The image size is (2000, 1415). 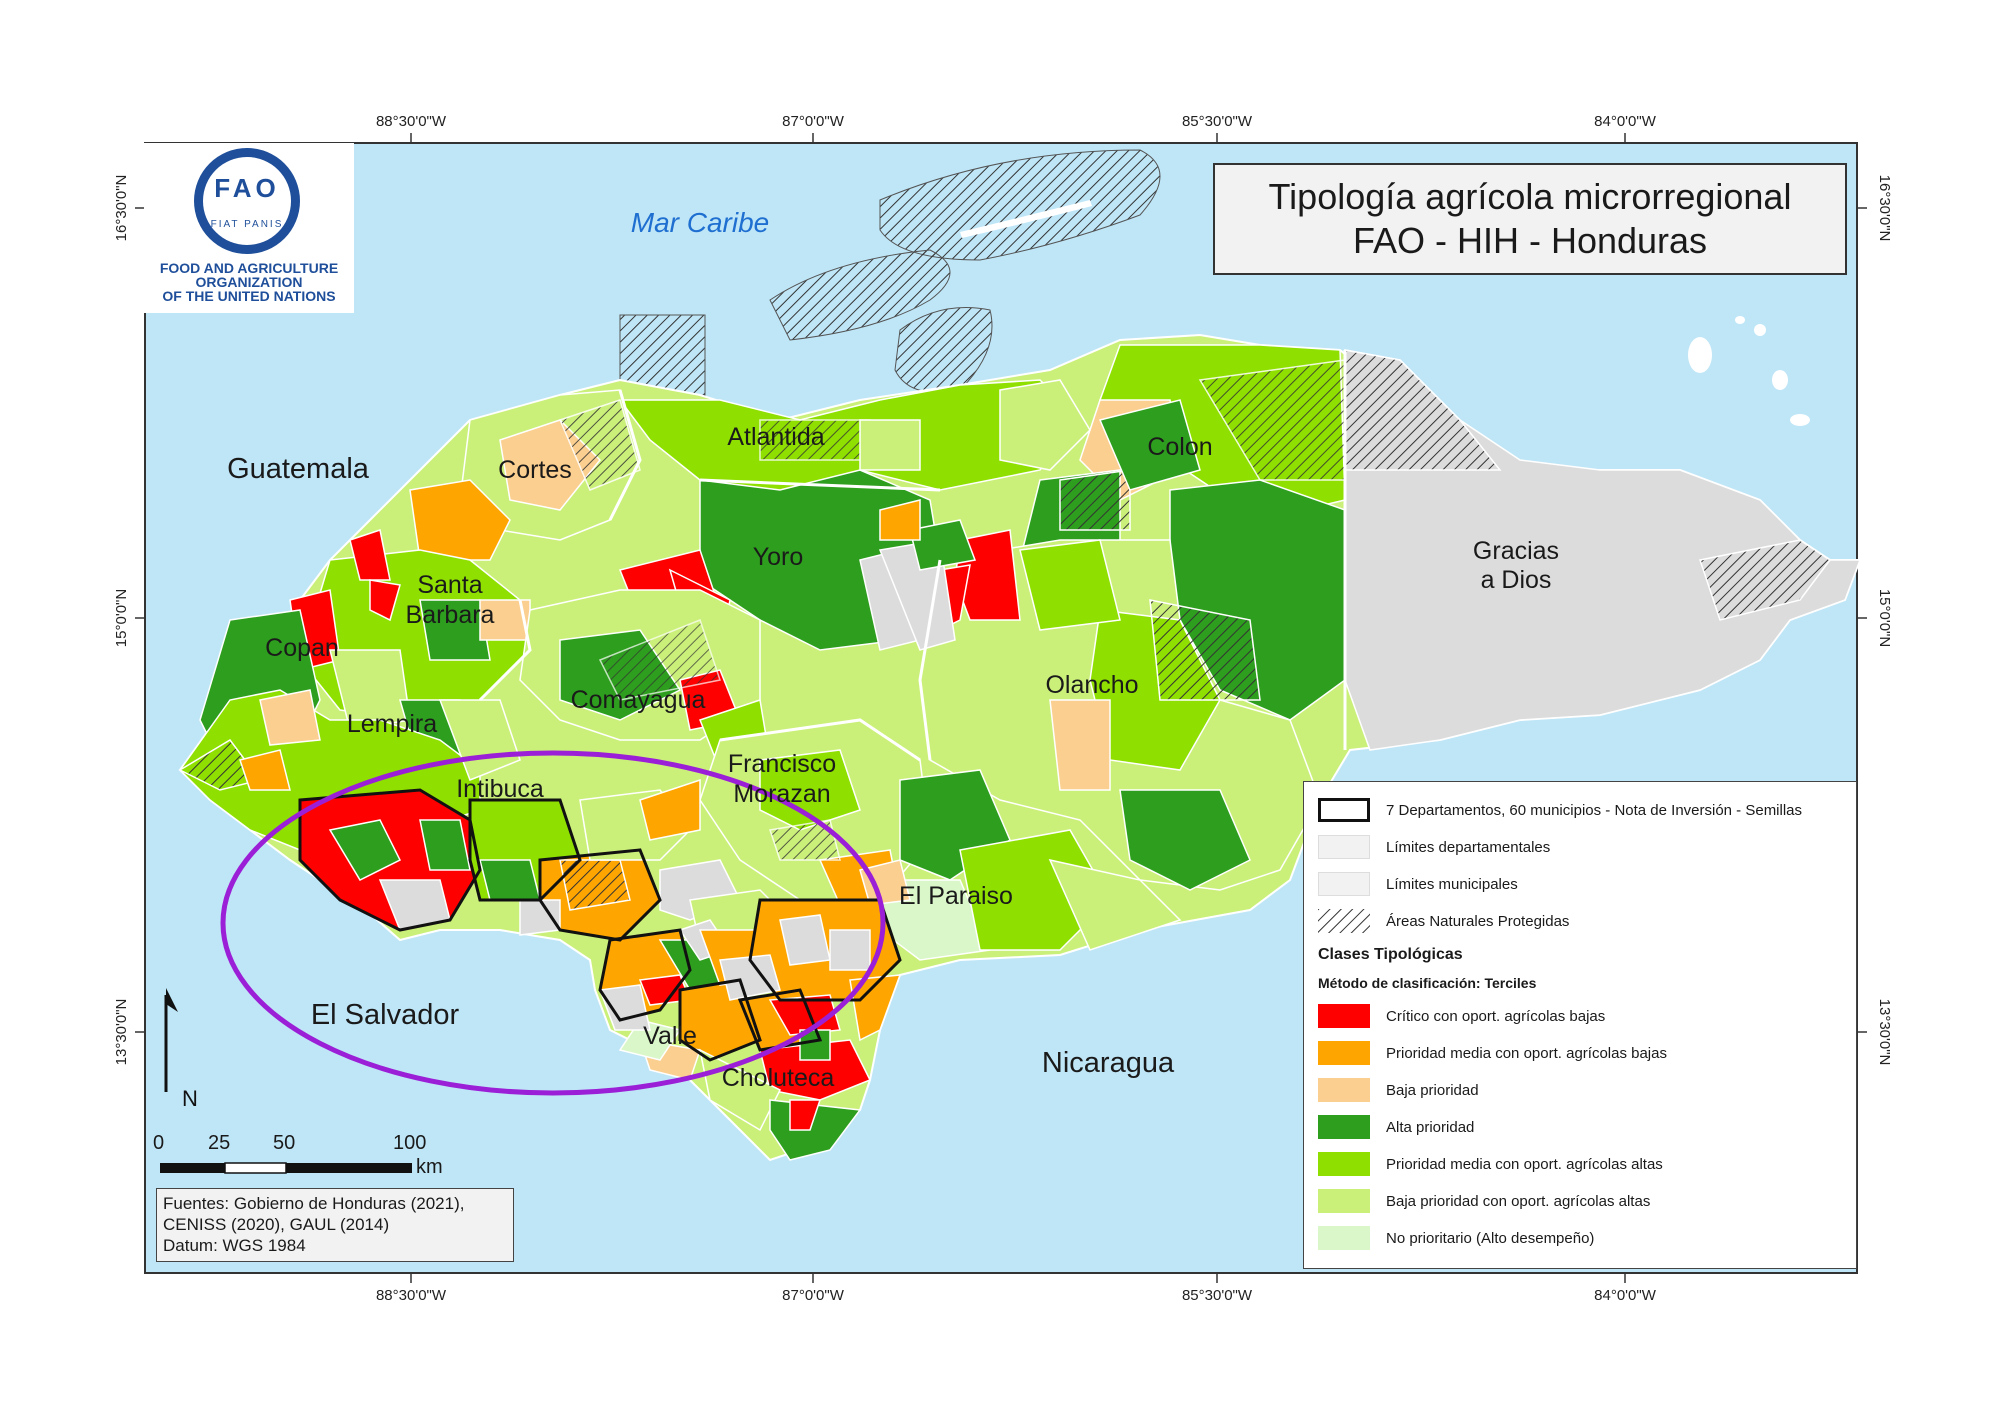 I want to click on islands, so click(x=1385, y=313).